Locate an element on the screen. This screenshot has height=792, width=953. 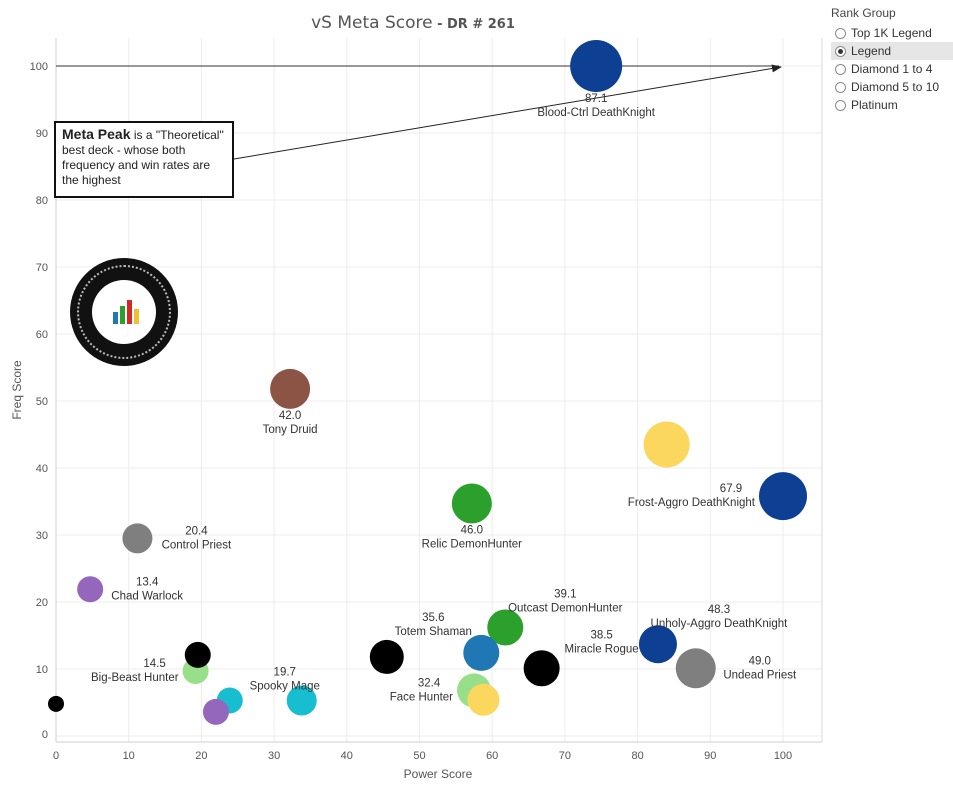
point-name-label: Blood-Ctrl DeathKnight is located at coordinates (596, 113).